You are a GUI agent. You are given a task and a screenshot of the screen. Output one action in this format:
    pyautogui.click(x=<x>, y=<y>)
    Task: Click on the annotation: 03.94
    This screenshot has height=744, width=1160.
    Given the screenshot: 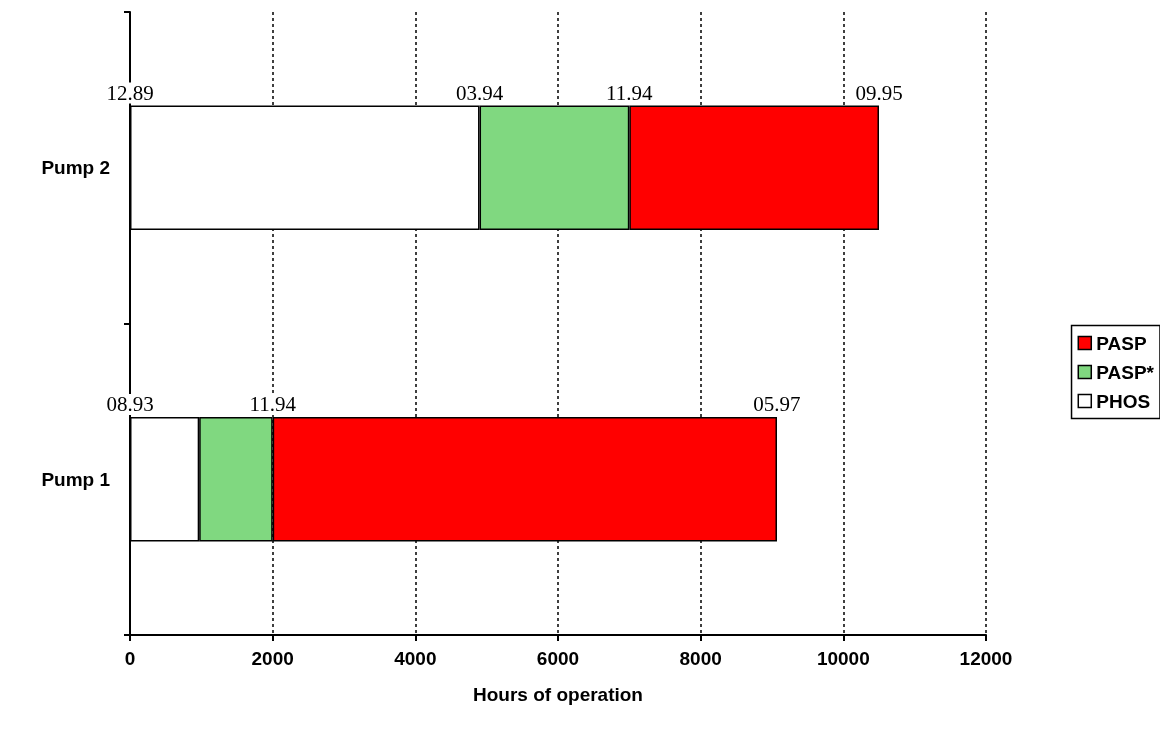 What is the action you would take?
    pyautogui.click(x=479, y=92)
    